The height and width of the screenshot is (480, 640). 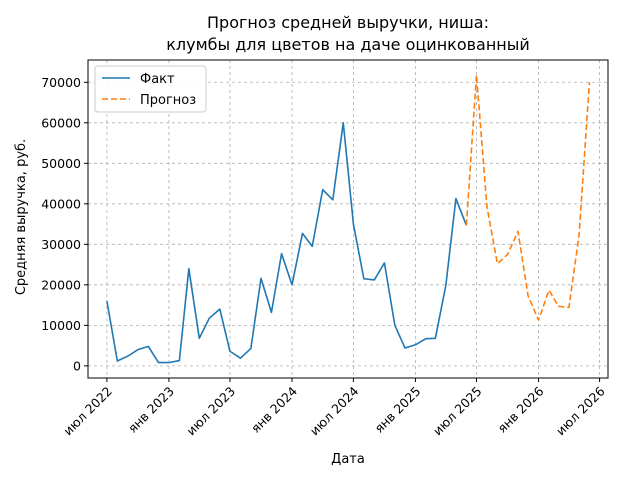 I want to click on x-tick-label: янв 2026, so click(x=520, y=409).